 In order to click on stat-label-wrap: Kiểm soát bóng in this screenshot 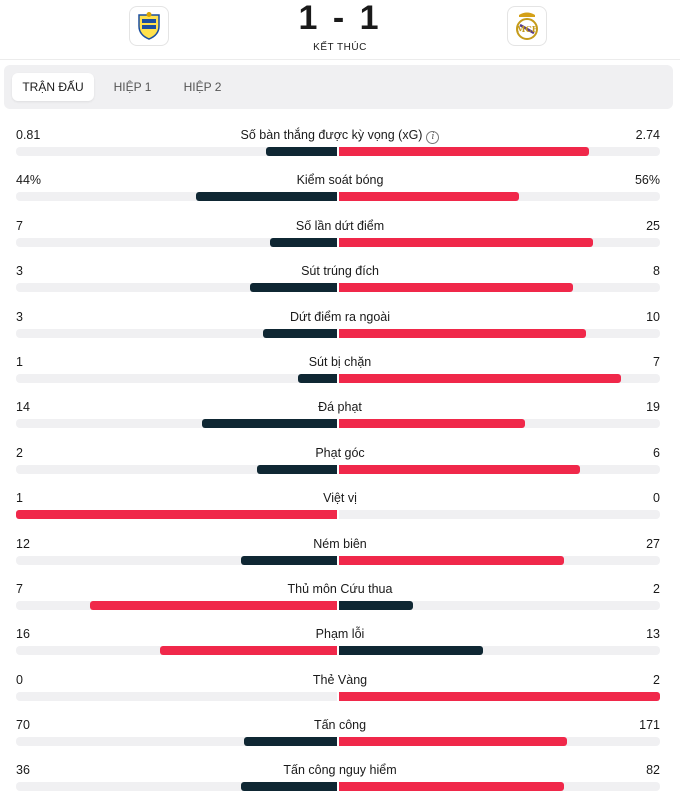, I will do `click(340, 180)`.